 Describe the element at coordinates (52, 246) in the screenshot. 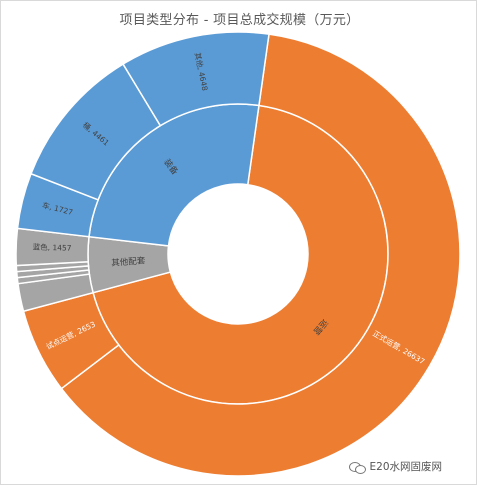

I see `outer-label-蓝色: 蓝色, 1457` at that location.